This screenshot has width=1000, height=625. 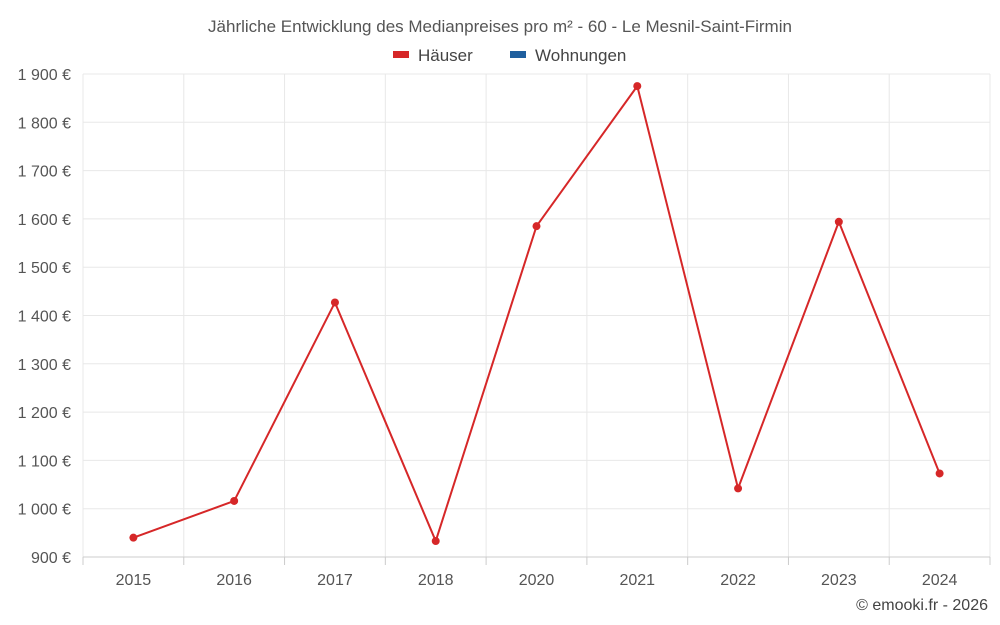 I want to click on x-tick-label: 2021, so click(x=637, y=580).